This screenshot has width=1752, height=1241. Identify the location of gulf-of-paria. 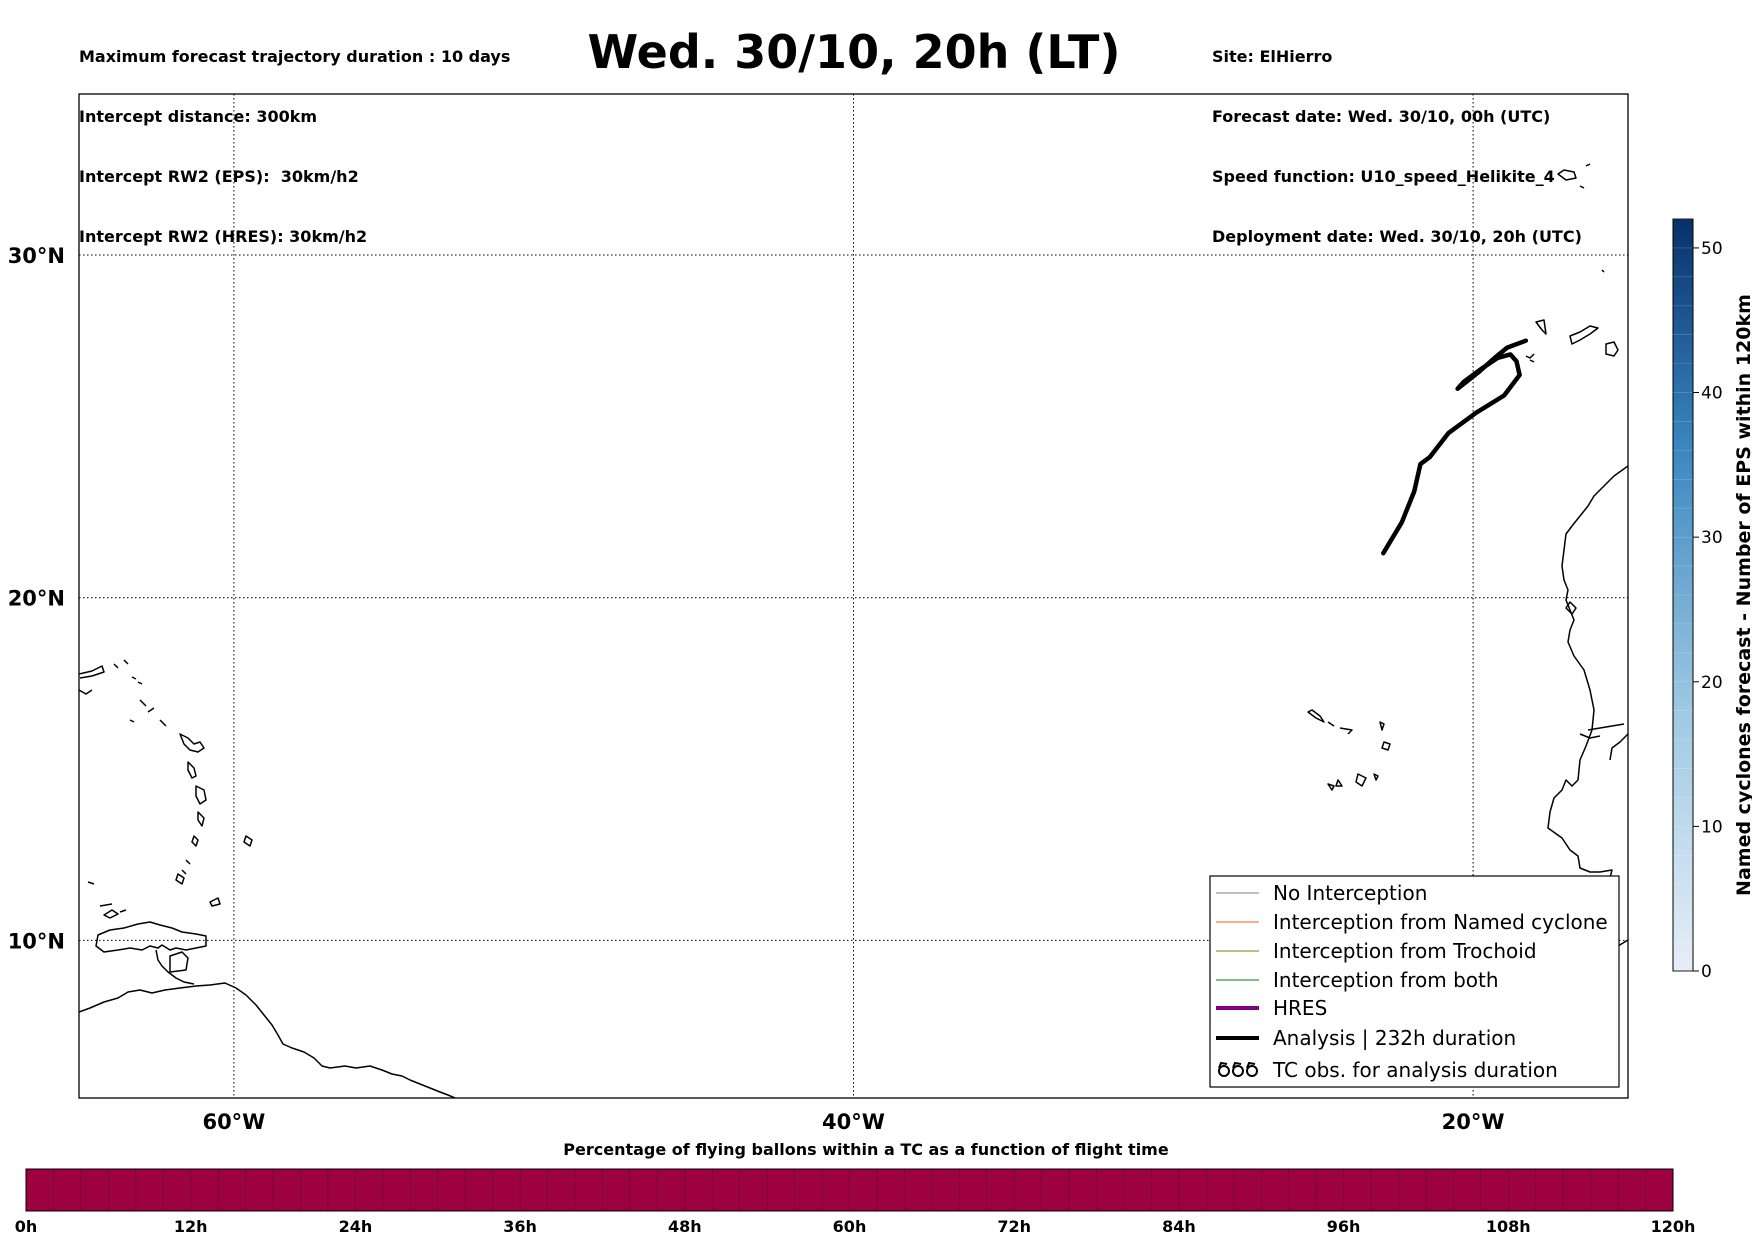
(175, 967).